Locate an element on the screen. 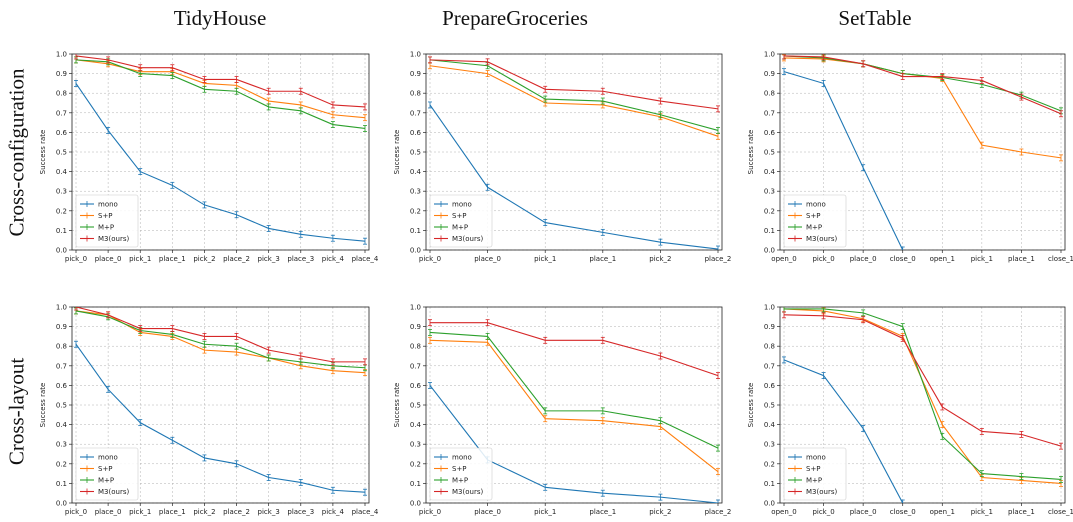  y-tick-label: 0.9 is located at coordinates (415, 74).